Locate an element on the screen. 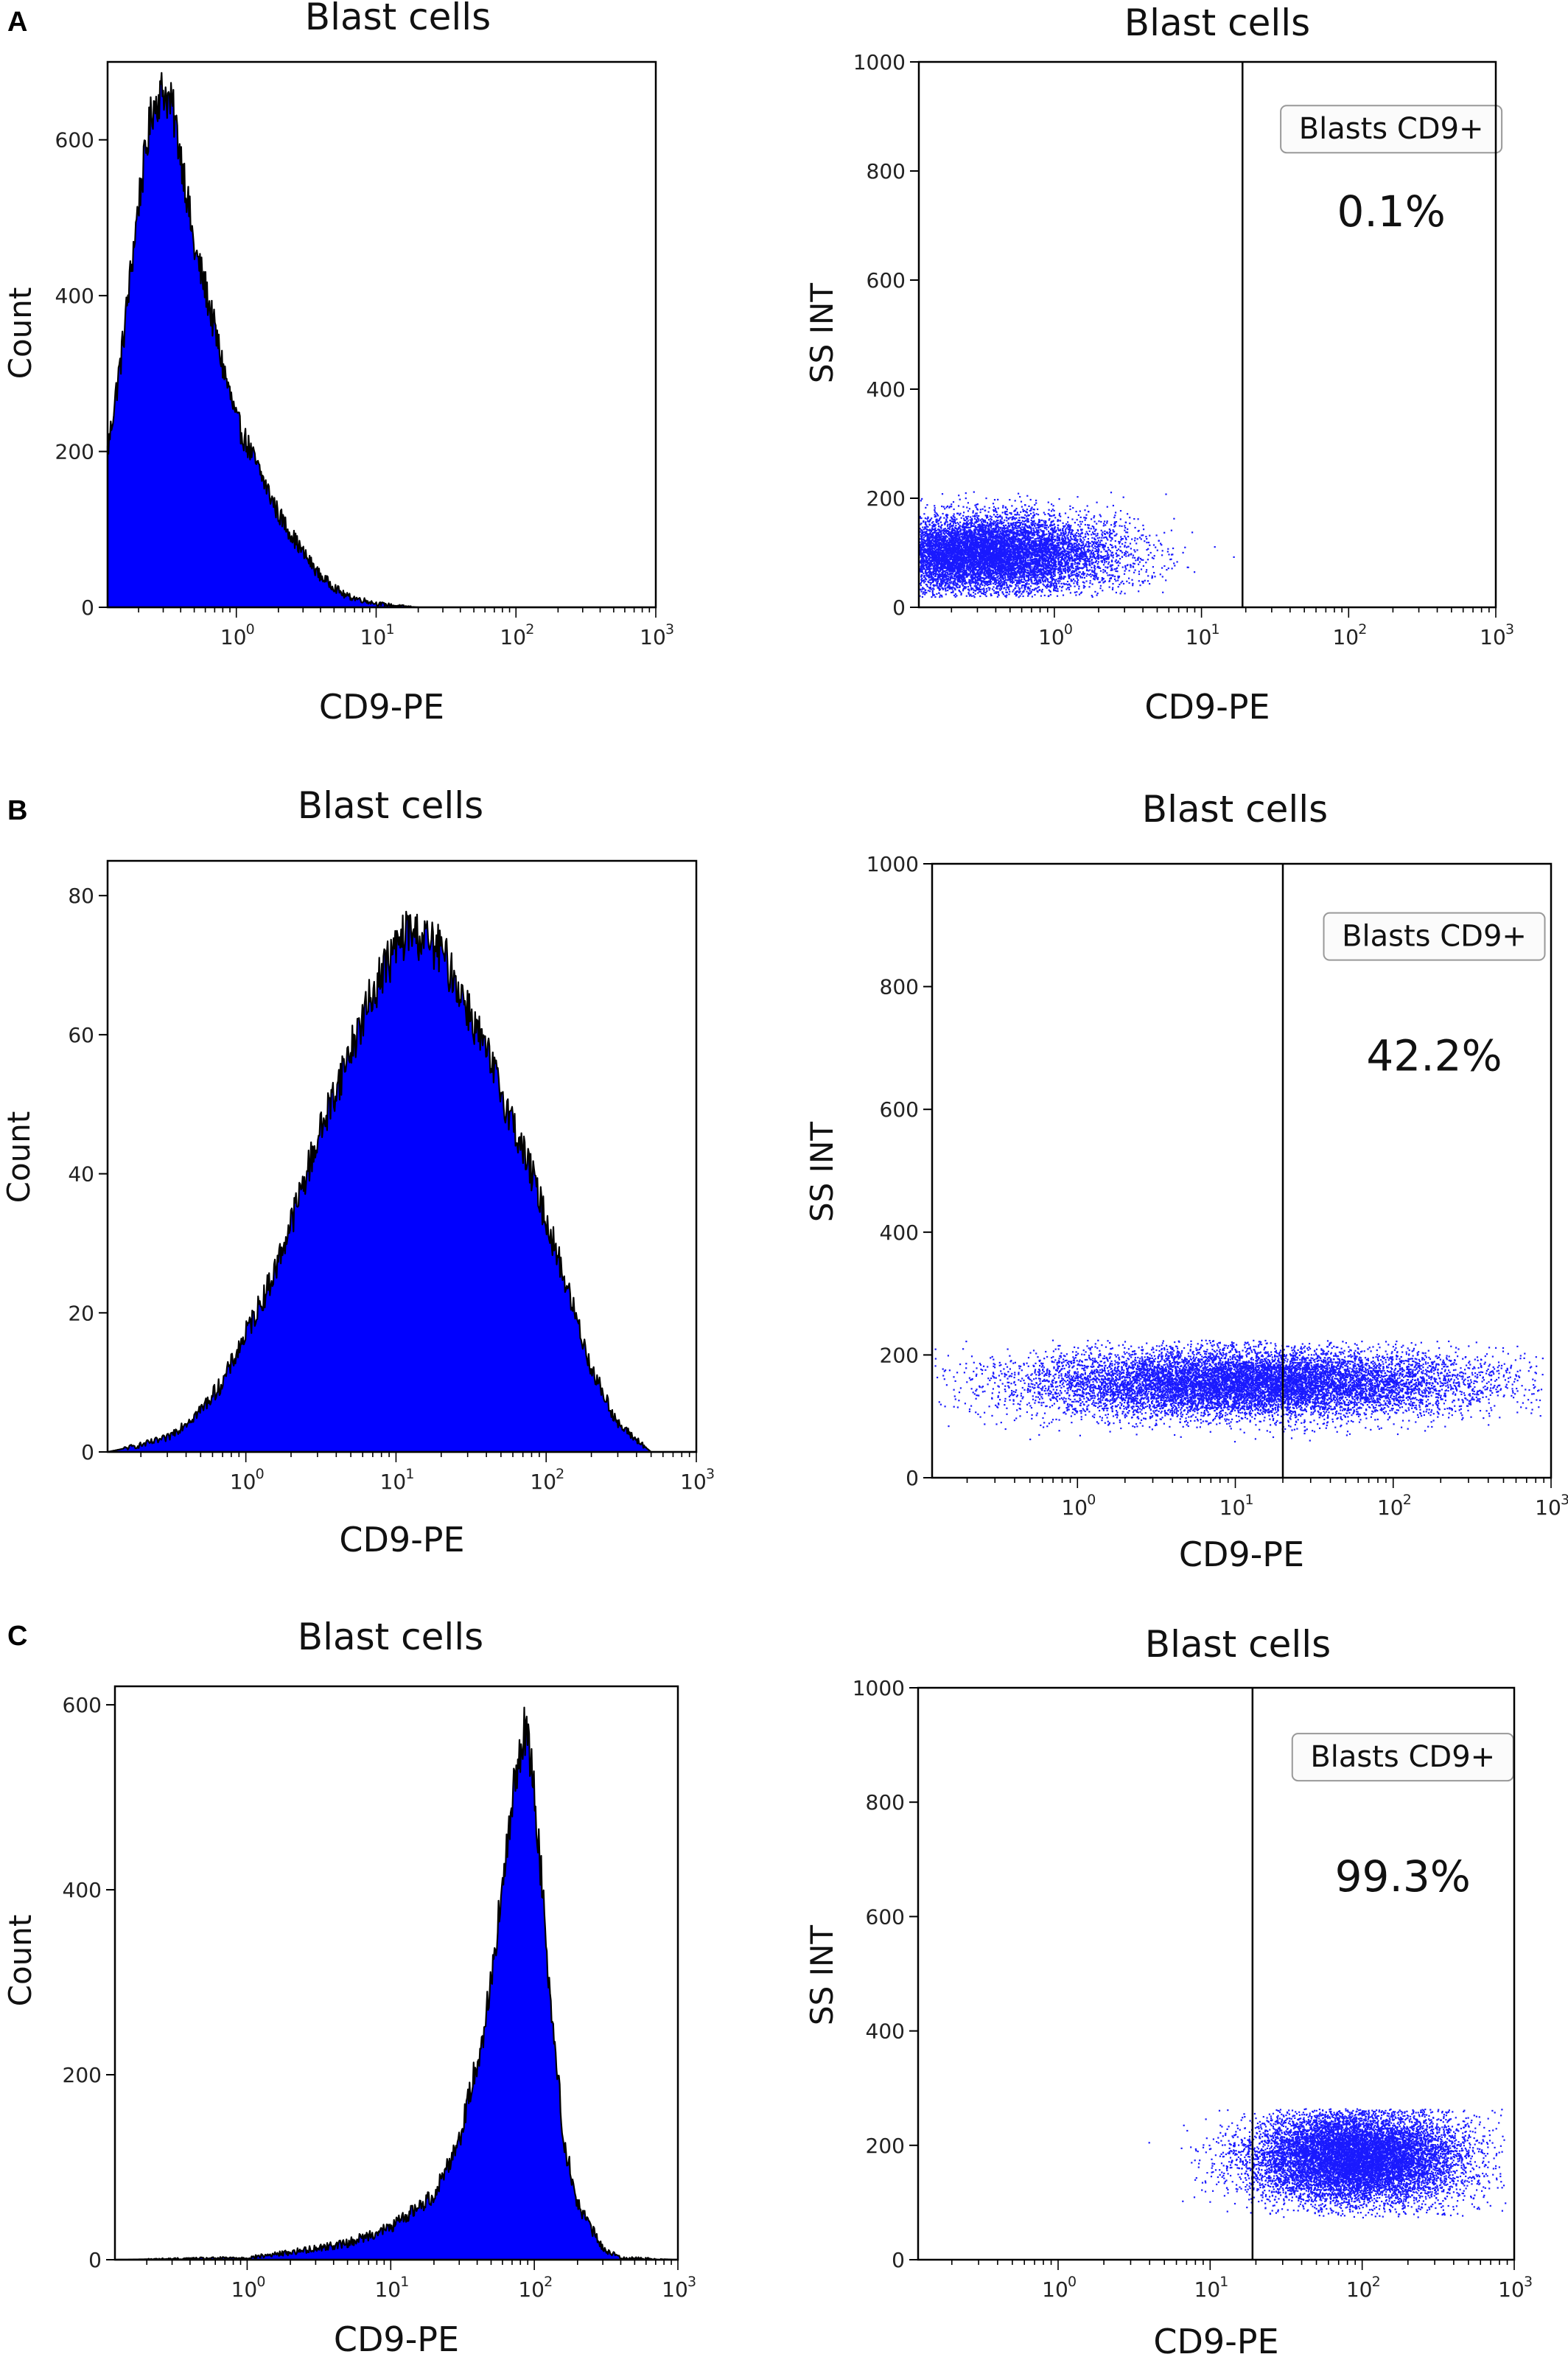  x-tick-exponent: 1 is located at coordinates (389, 629).